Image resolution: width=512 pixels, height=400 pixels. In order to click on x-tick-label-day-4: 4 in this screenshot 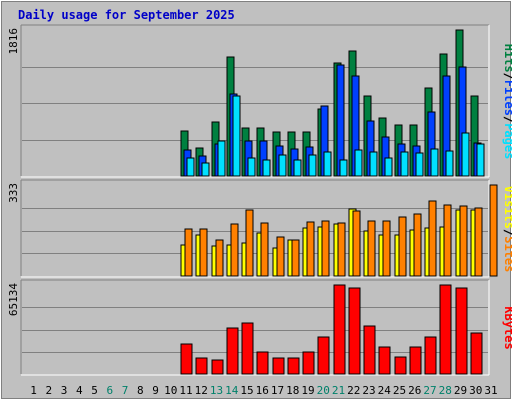, I will do `click(79, 390)`.